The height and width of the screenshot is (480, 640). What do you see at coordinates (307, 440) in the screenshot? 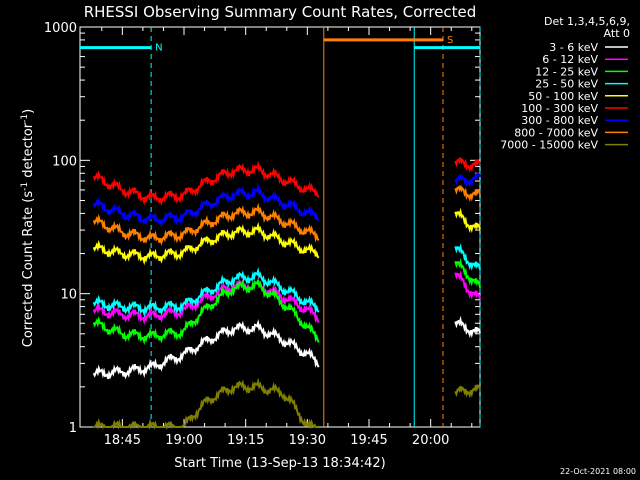
I see `x-tick-label: 19:30` at bounding box center [307, 440].